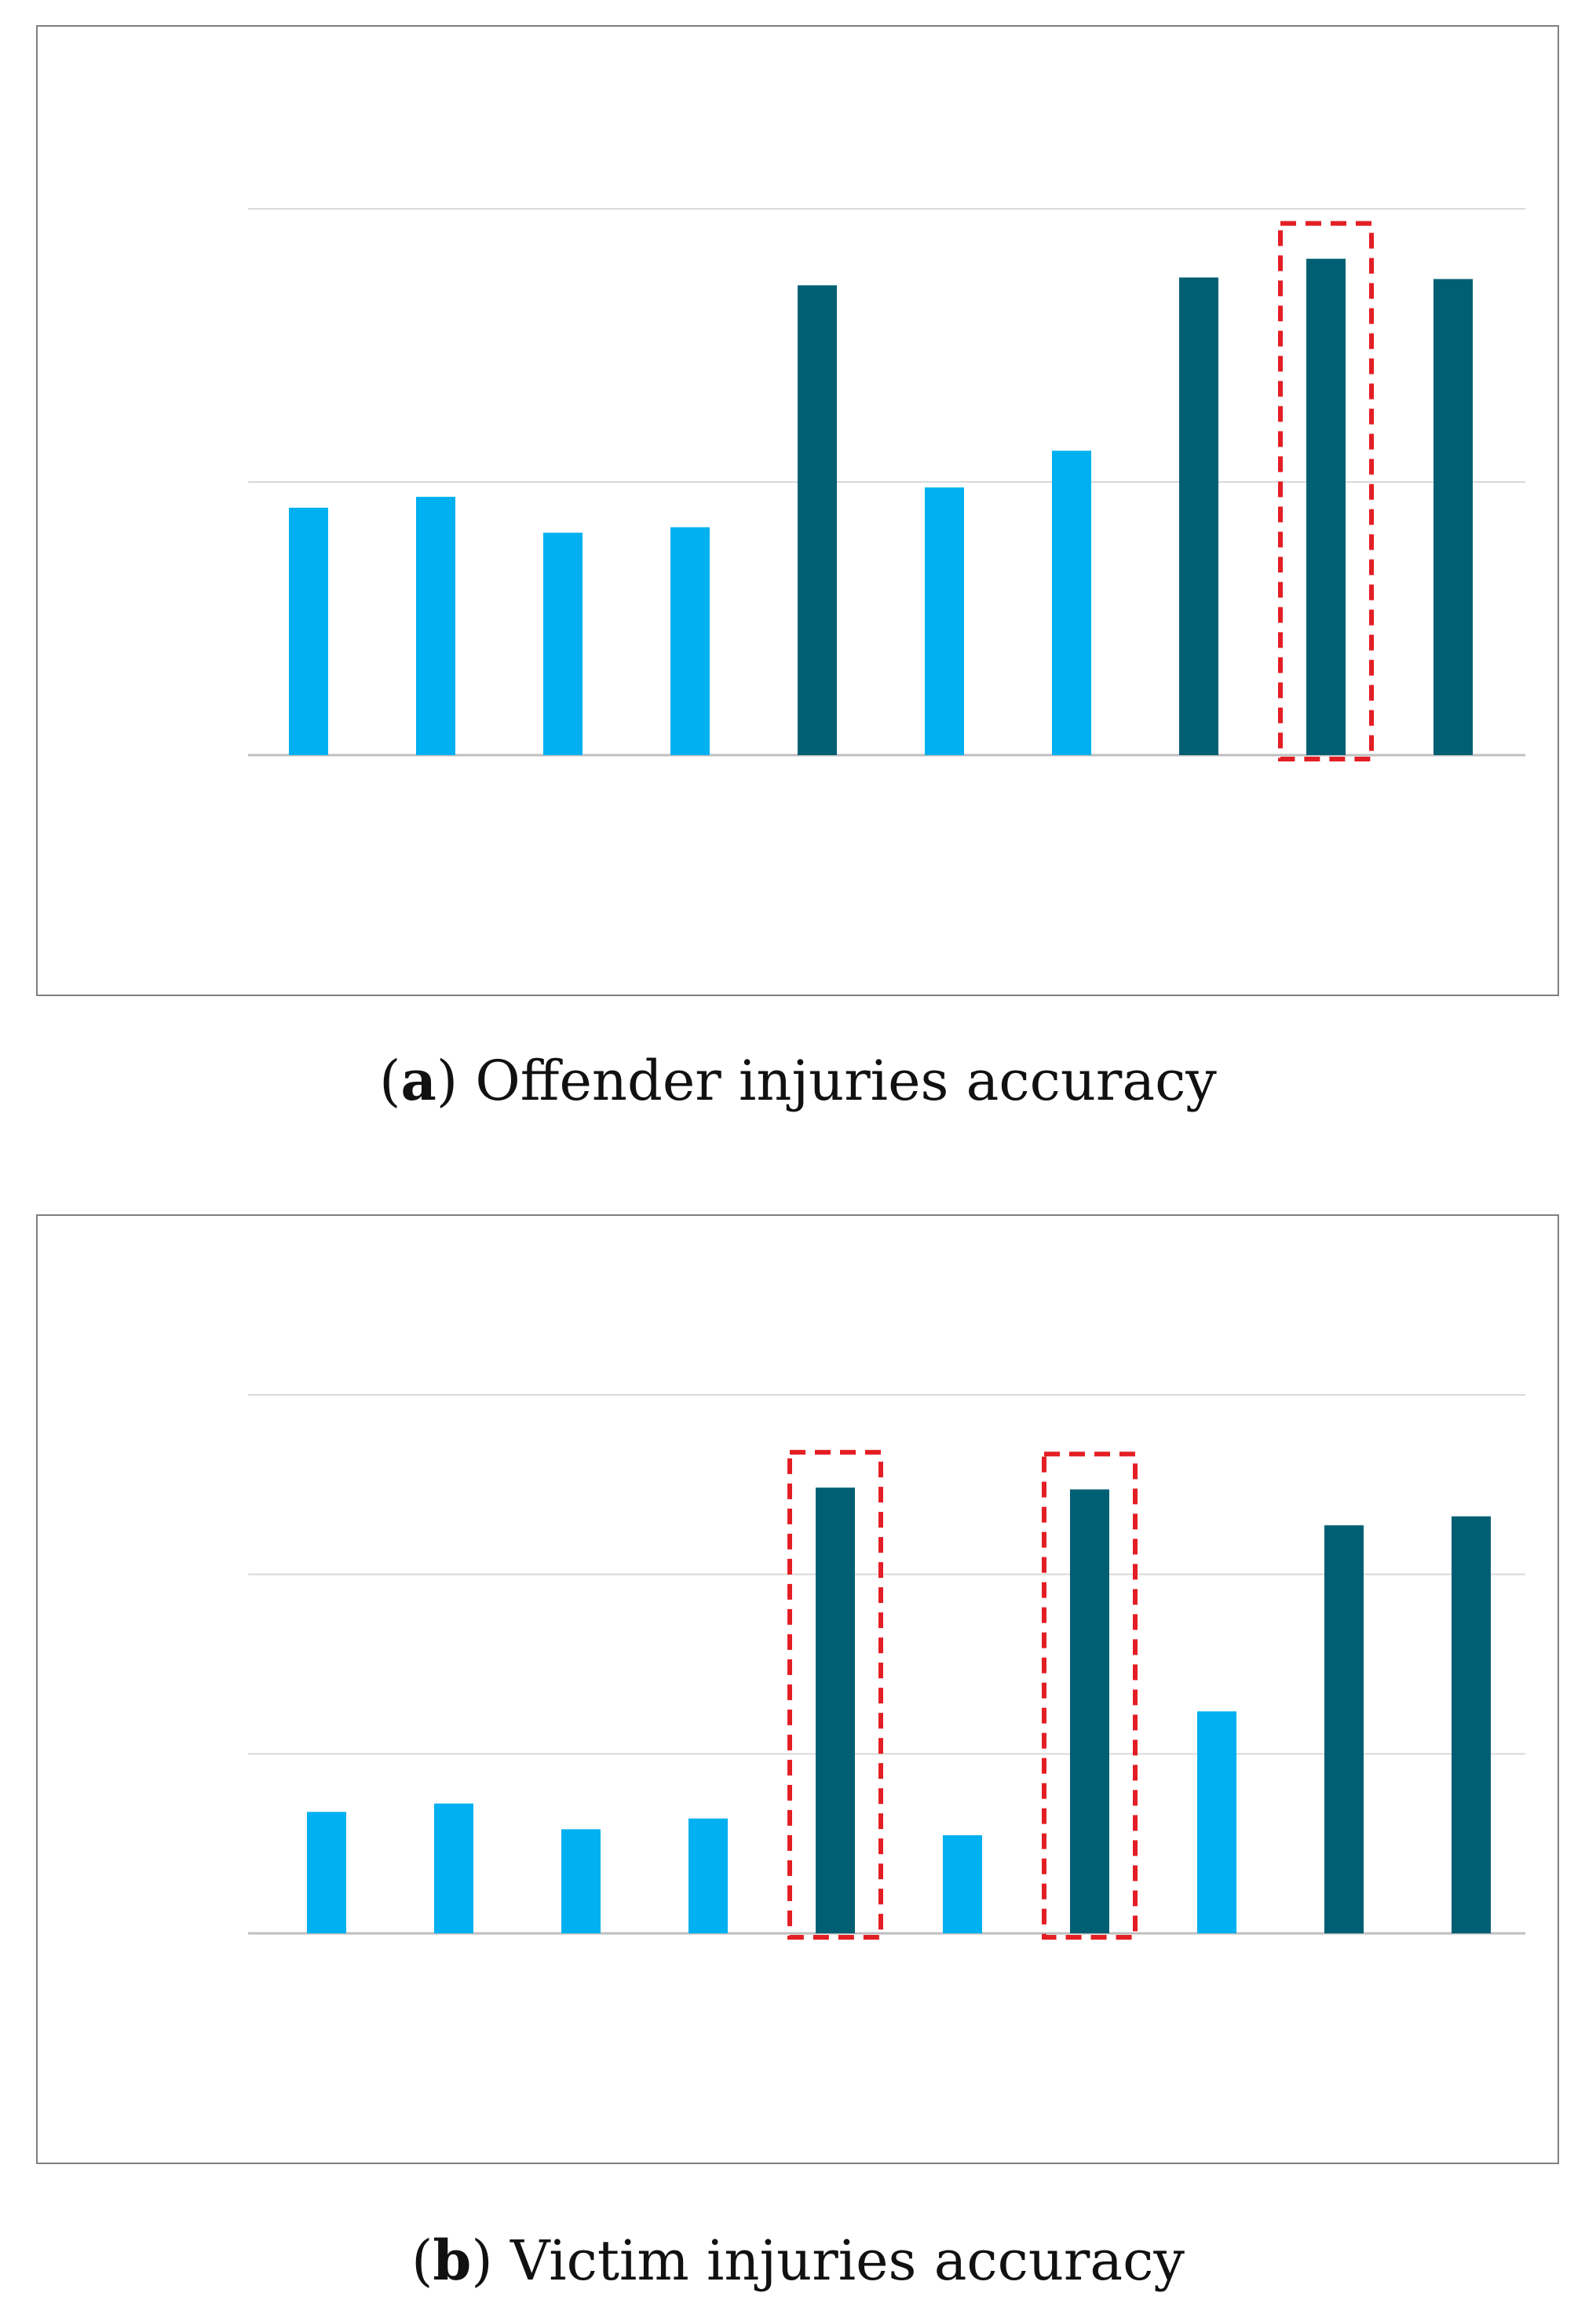 The height and width of the screenshot is (2307, 1596). Describe the element at coordinates (452, 2260) in the screenshot. I see `caption-b-letter: b` at that location.